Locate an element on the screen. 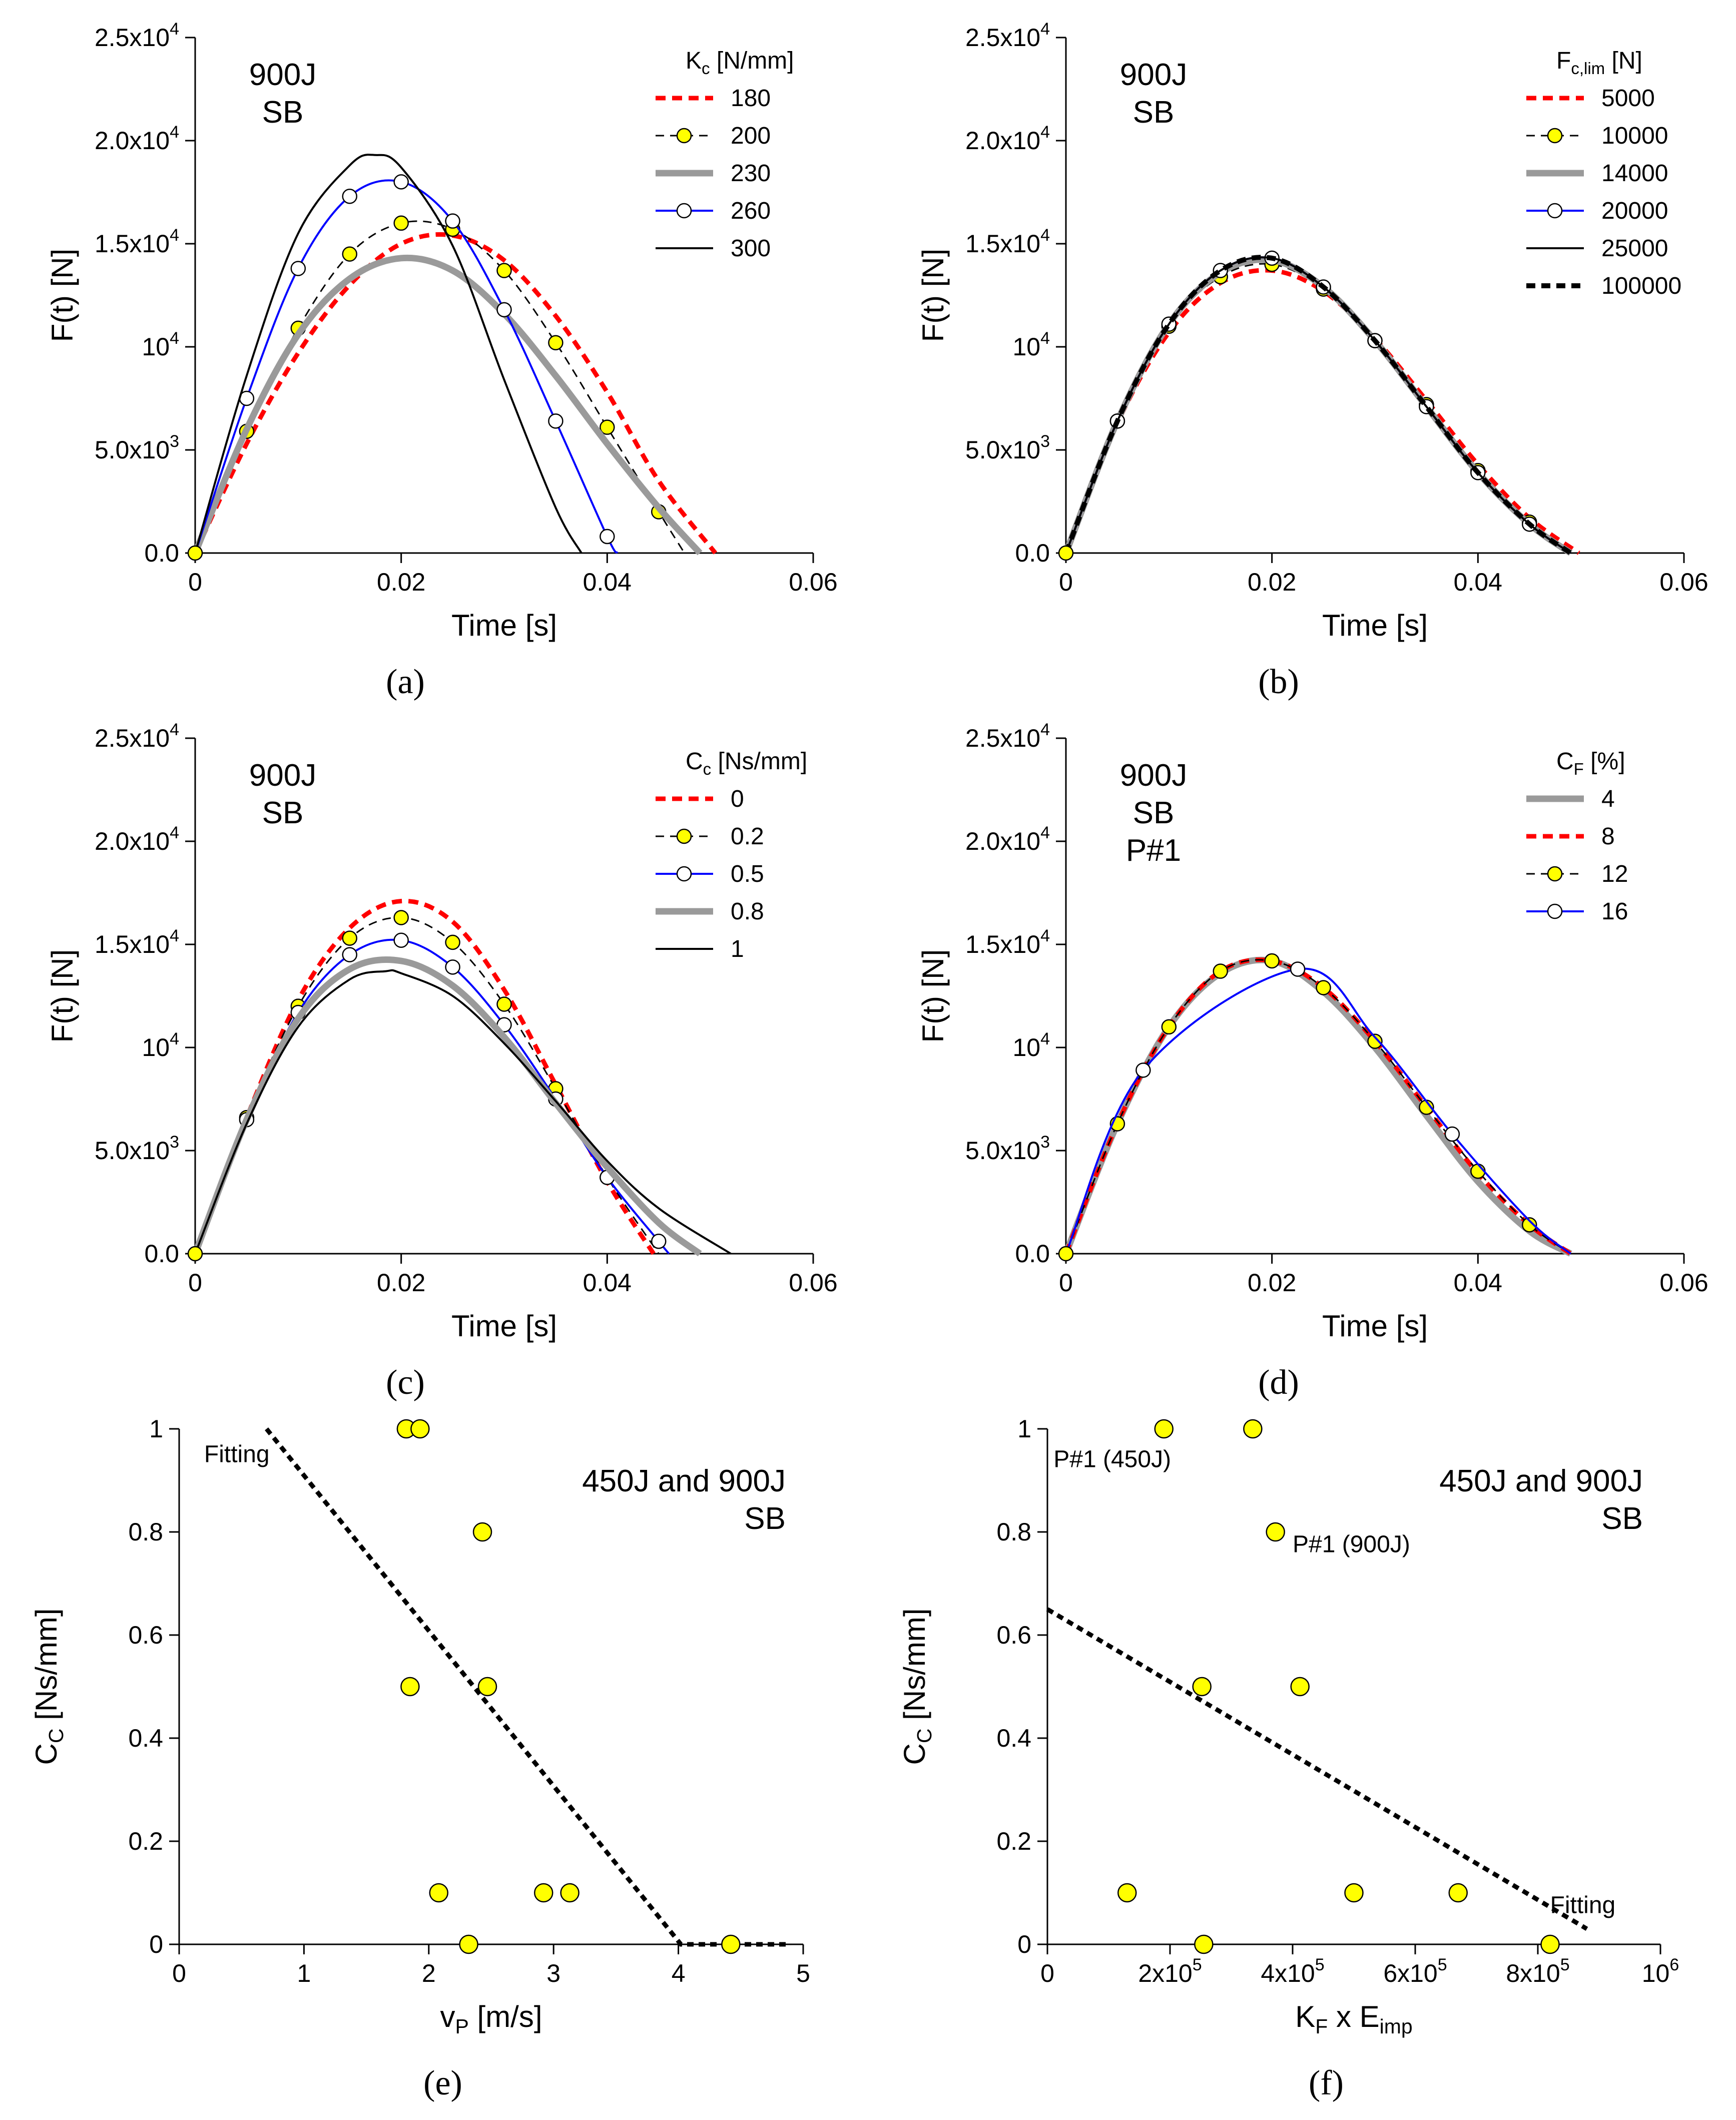 The height and width of the screenshot is (2120, 1736). x-tick-label: 4x105​ is located at coordinates (1293, 1971).